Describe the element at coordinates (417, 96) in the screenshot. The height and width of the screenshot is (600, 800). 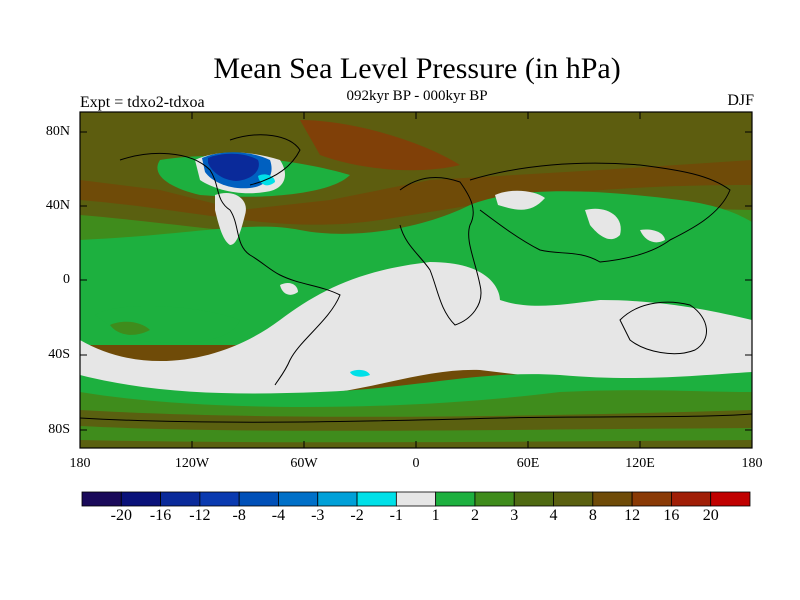
I see `map-subtitle: 092kyr BP - 000kyr BP` at that location.